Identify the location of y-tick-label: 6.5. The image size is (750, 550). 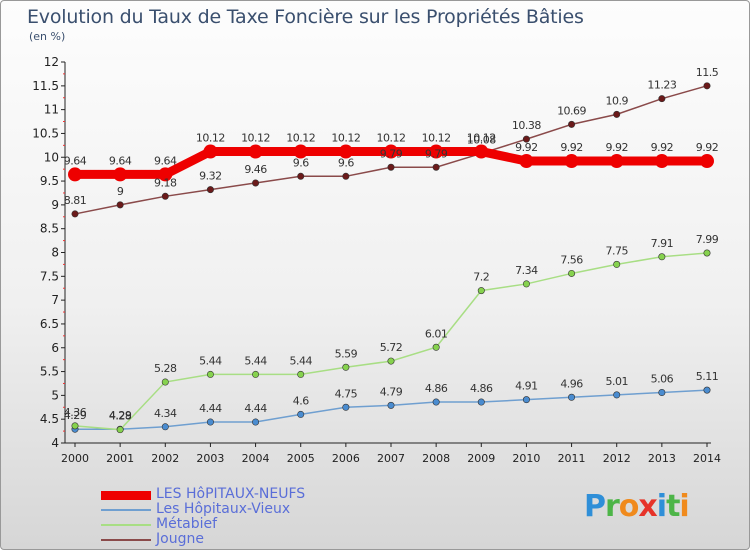
(49, 324).